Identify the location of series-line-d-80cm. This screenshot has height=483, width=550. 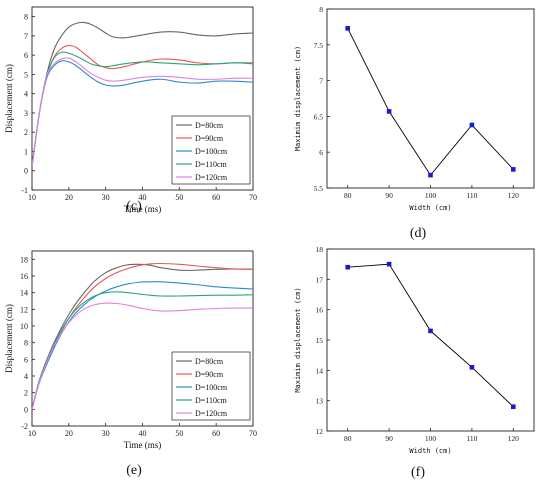
(142, 94).